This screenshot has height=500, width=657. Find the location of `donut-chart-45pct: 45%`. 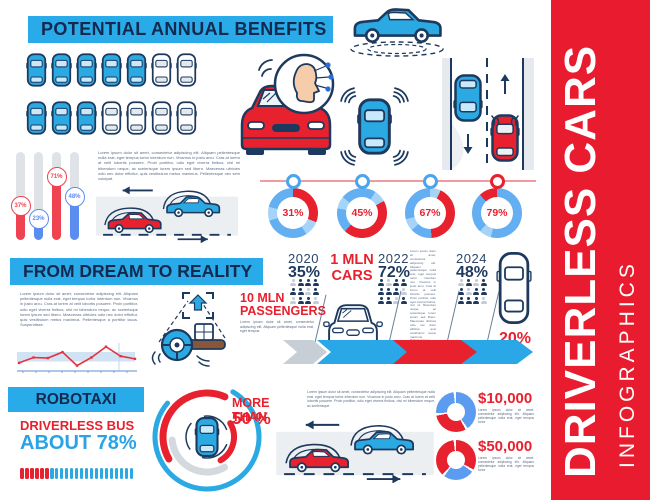

donut-chart-45pct: 45% is located at coordinates (362, 213).